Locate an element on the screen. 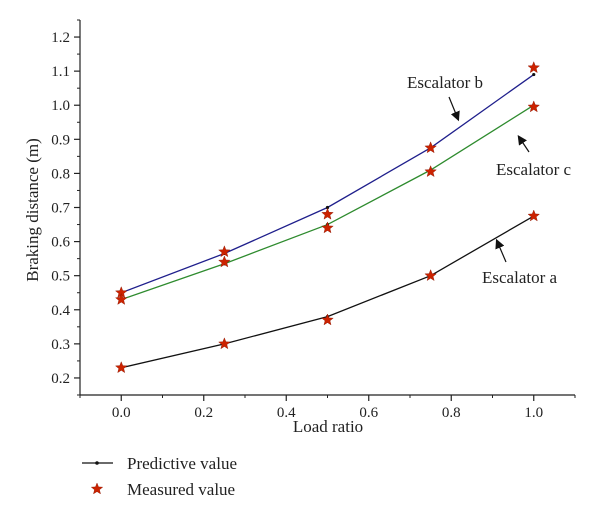  y-tick-label: 1.0 is located at coordinates (60, 106).